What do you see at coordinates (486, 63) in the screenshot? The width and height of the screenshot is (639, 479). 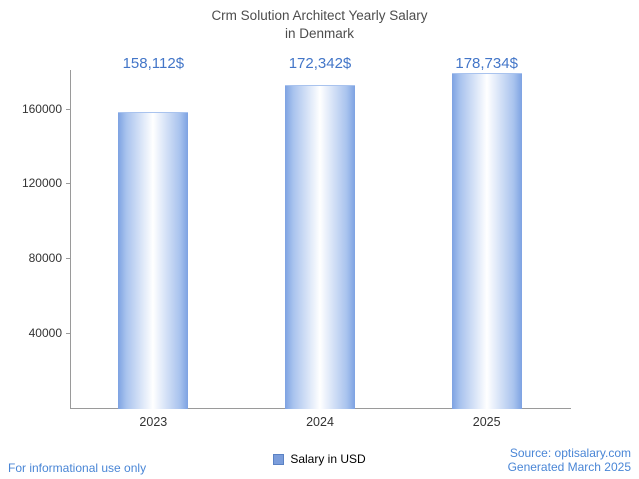 I see `bar-value-label: 178,734$` at bounding box center [486, 63].